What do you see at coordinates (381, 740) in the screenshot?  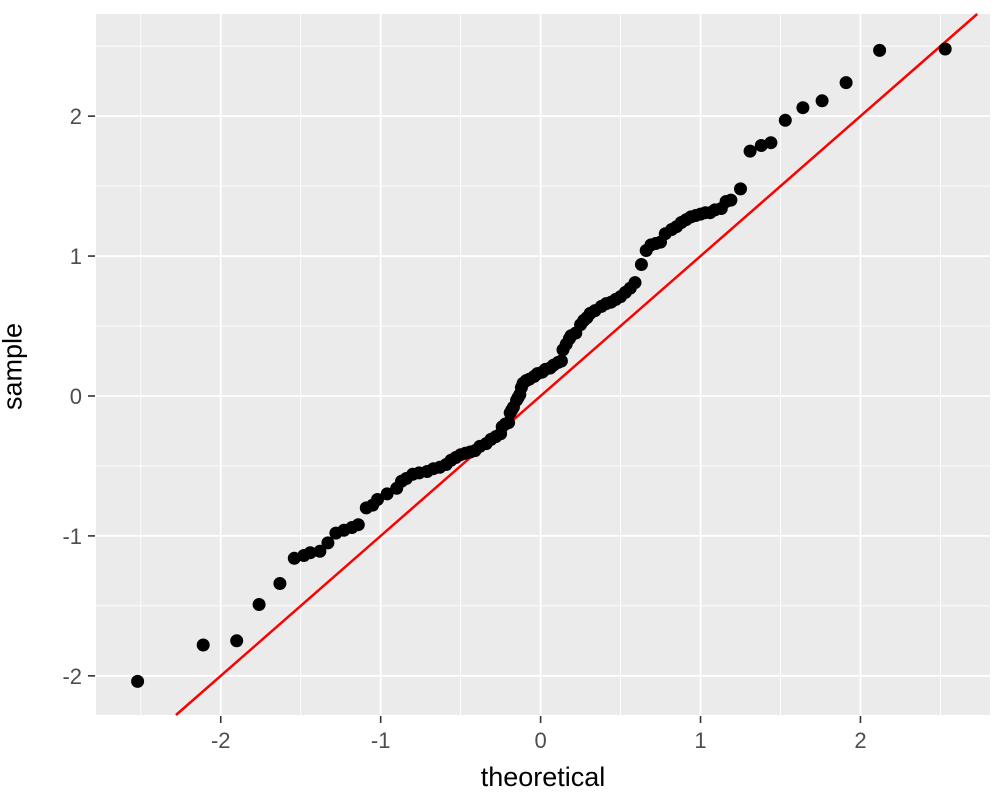 I see `x-tick-label: -1` at bounding box center [381, 740].